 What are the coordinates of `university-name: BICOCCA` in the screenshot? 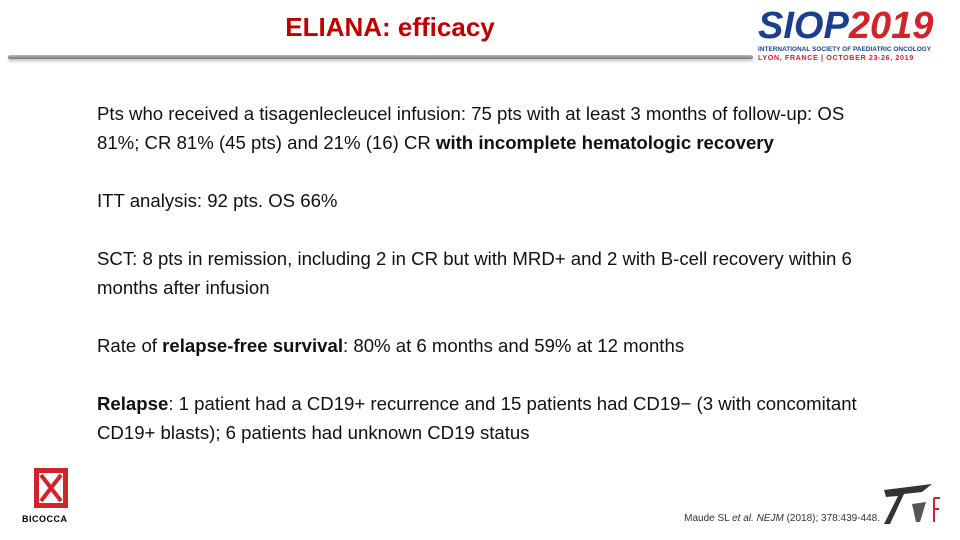 It's located at (45, 519).